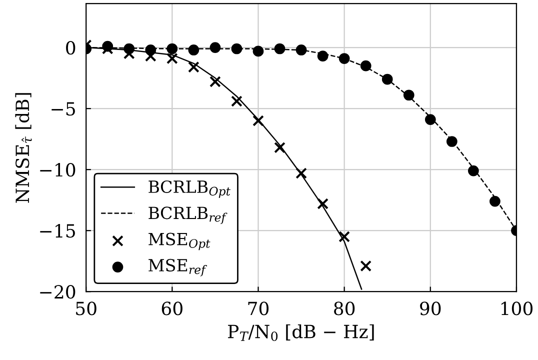  I want to click on x-tick-label: 50, so click(86, 309).